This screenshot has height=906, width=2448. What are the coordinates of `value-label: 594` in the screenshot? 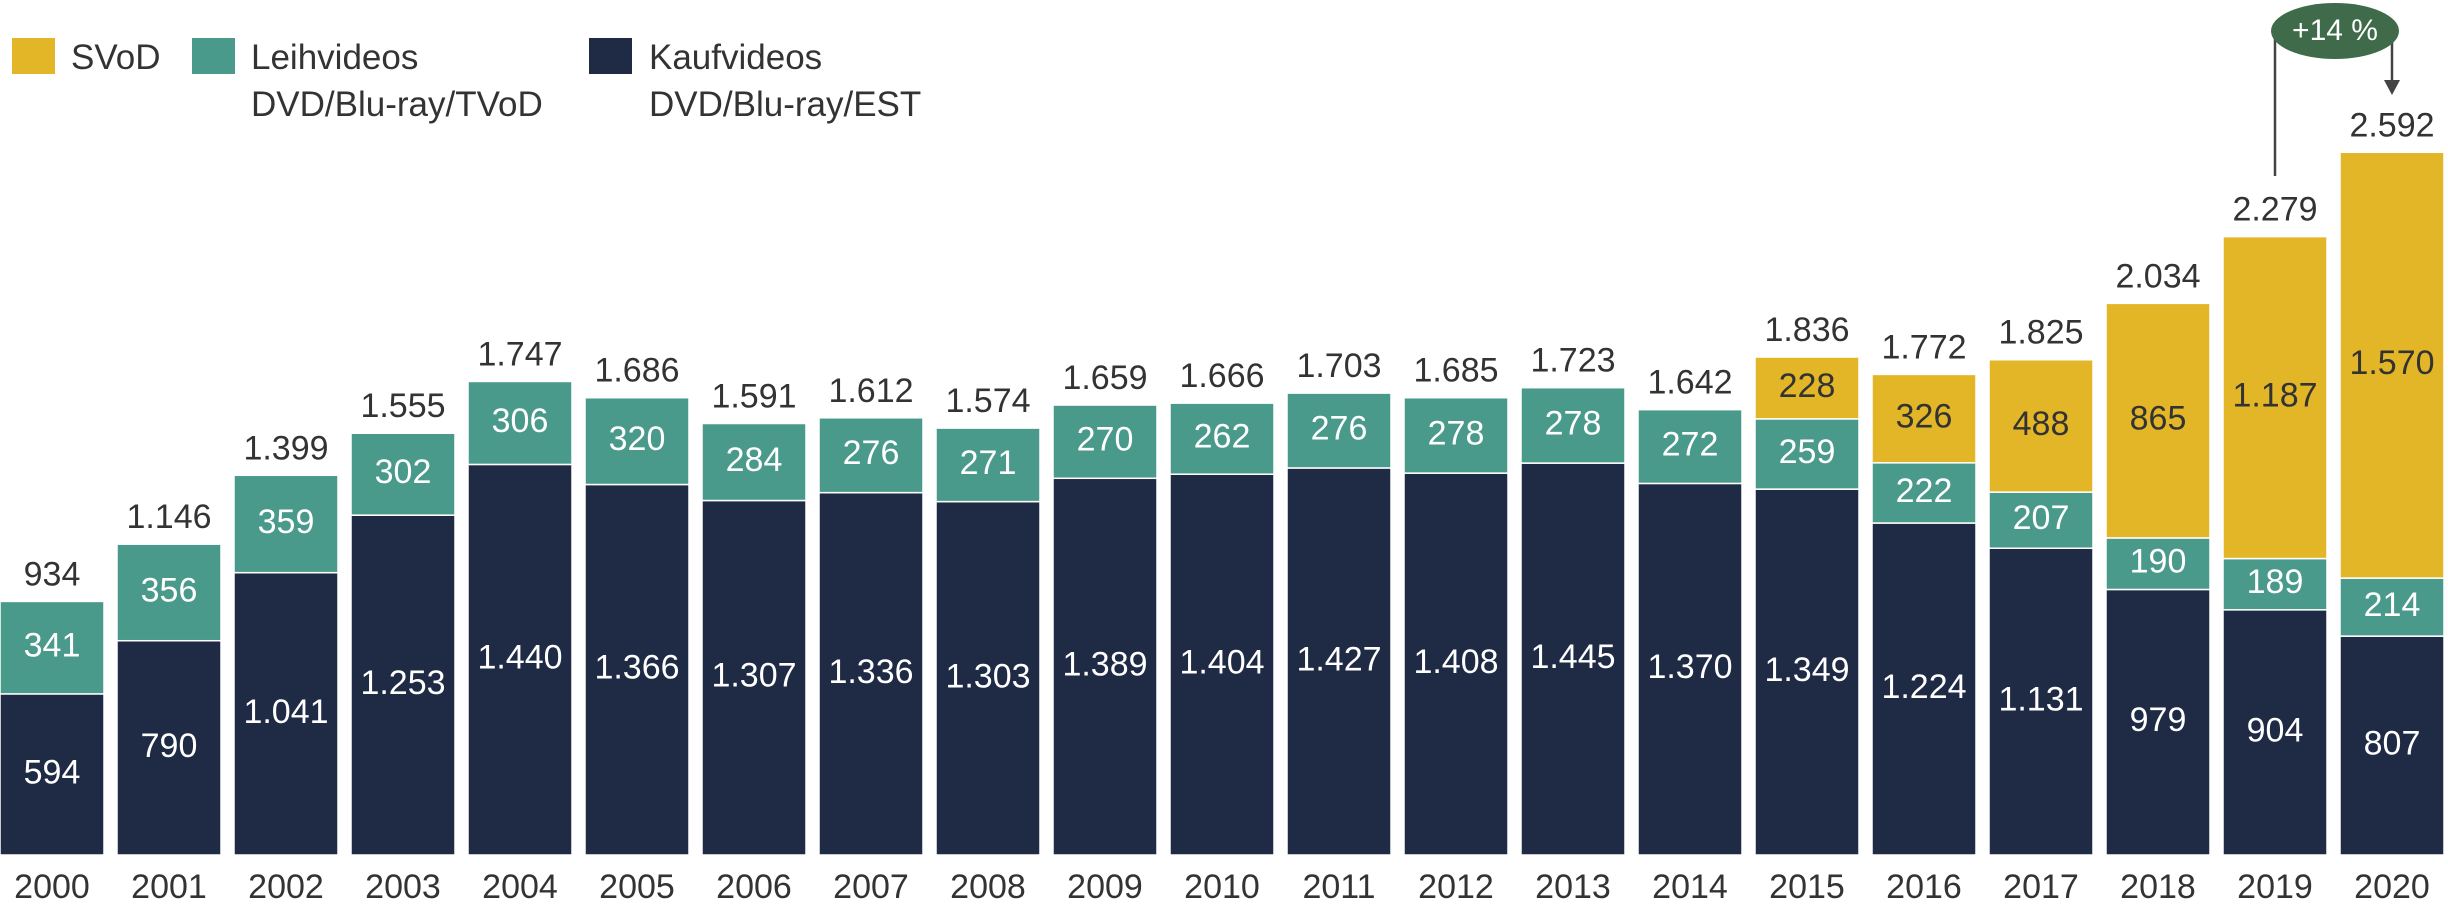 It's located at (52, 772).